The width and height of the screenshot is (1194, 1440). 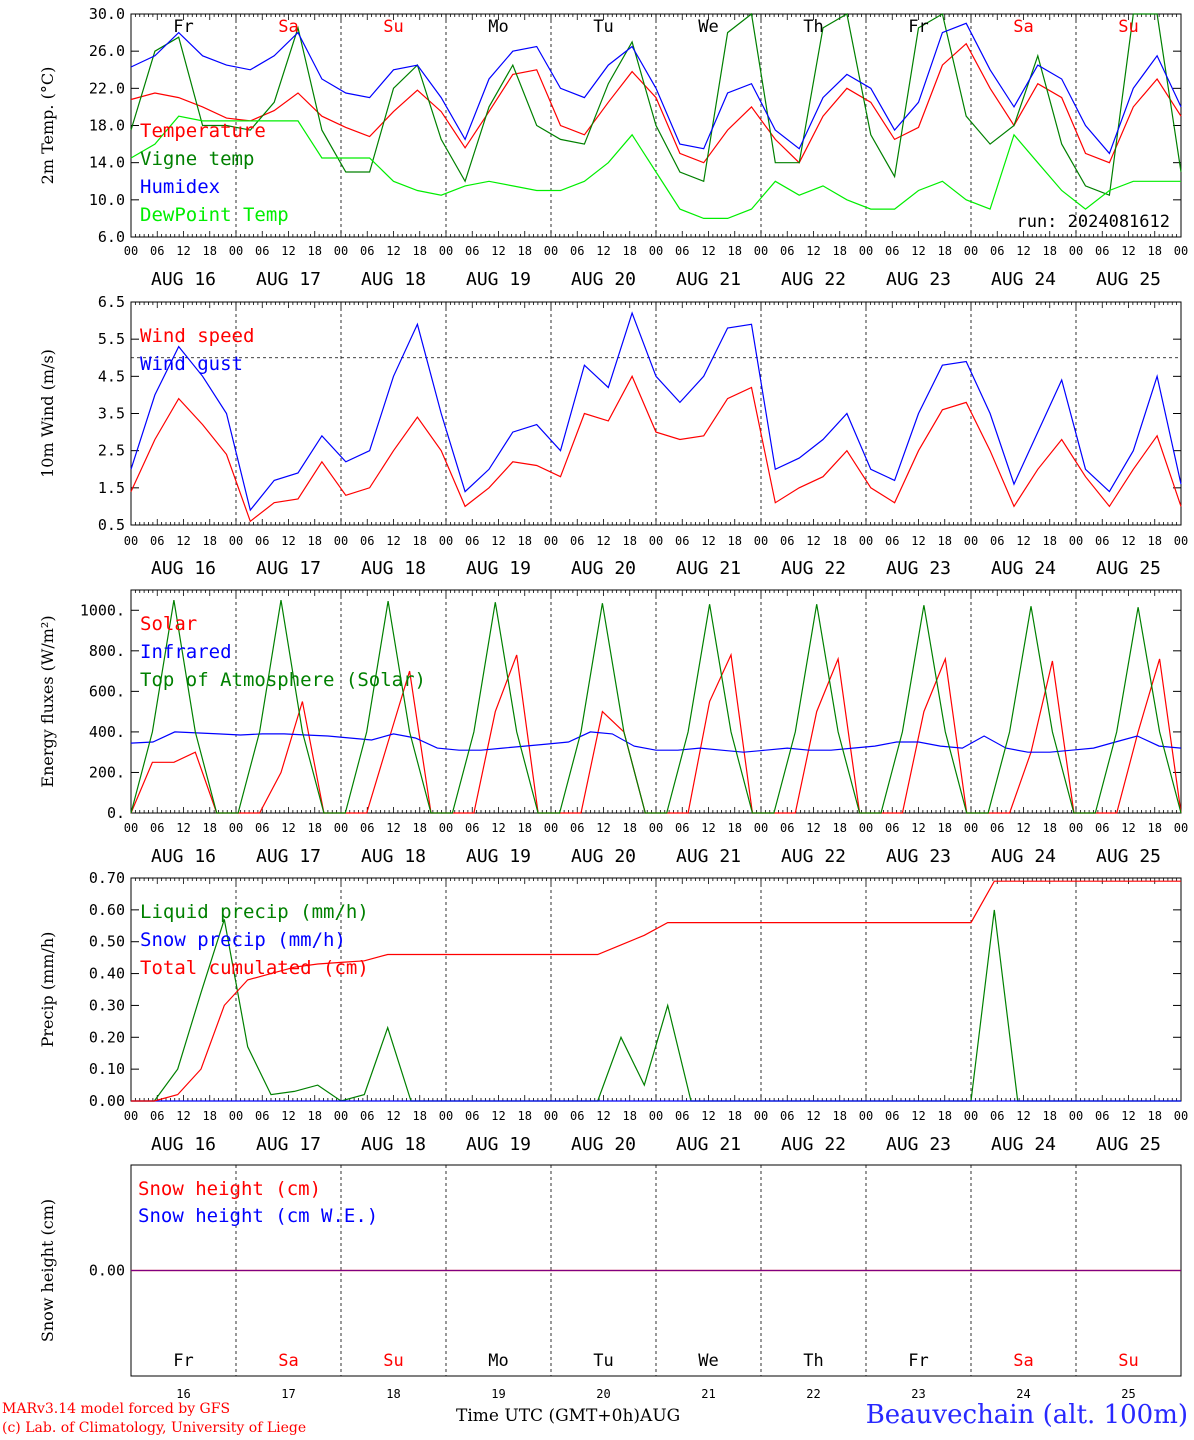 I want to click on y-tick-label: 2.5, so click(x=111, y=451).